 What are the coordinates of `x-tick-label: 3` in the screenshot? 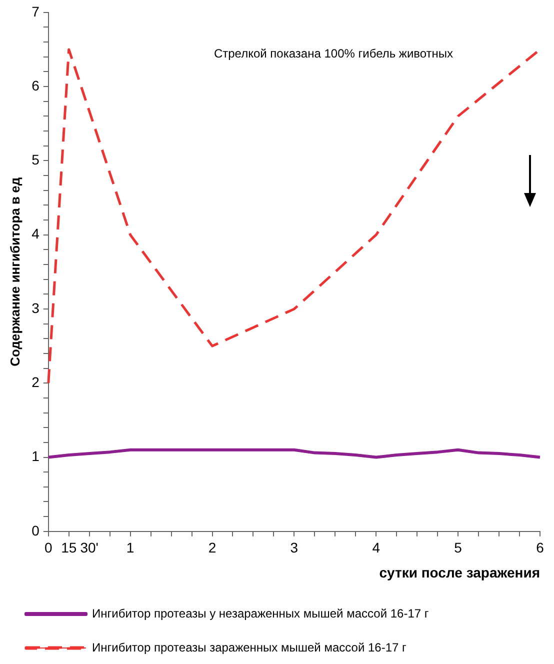 It's located at (294, 548).